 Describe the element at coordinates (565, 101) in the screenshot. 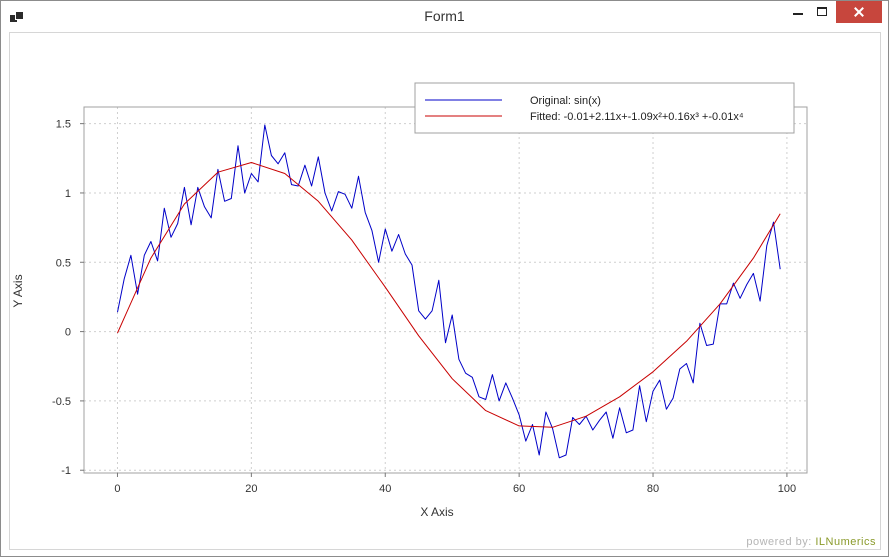

I see `legend-label-original: Original: sin(x)` at that location.